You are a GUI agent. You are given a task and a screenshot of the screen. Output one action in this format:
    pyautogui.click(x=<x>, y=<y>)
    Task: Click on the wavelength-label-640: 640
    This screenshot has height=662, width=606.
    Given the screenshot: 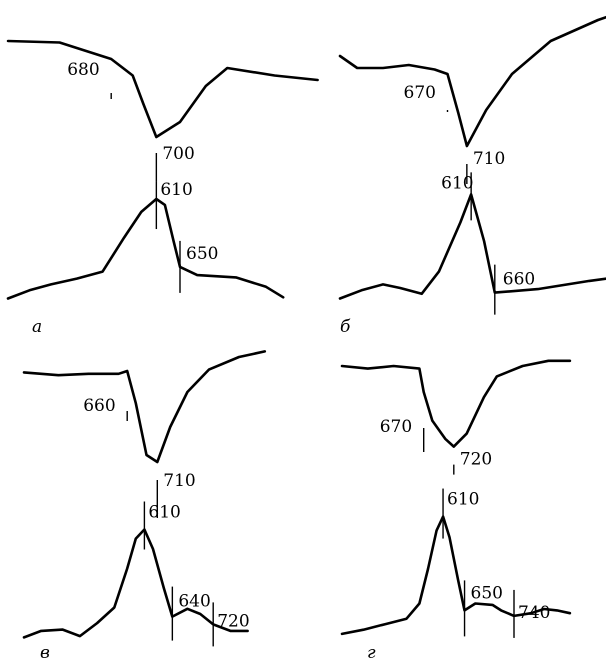 What is the action you would take?
    pyautogui.click(x=194, y=602)
    